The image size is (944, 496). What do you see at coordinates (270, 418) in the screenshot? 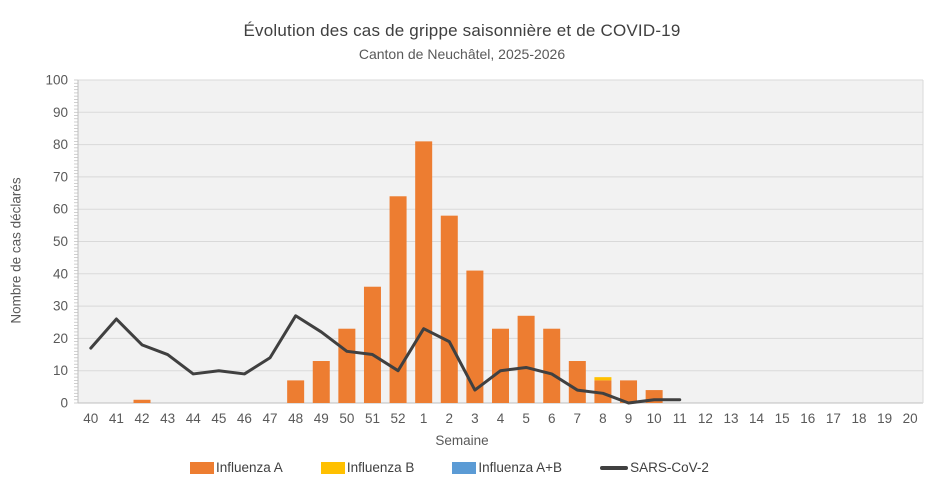
I see `x-tick-label: 47` at bounding box center [270, 418].